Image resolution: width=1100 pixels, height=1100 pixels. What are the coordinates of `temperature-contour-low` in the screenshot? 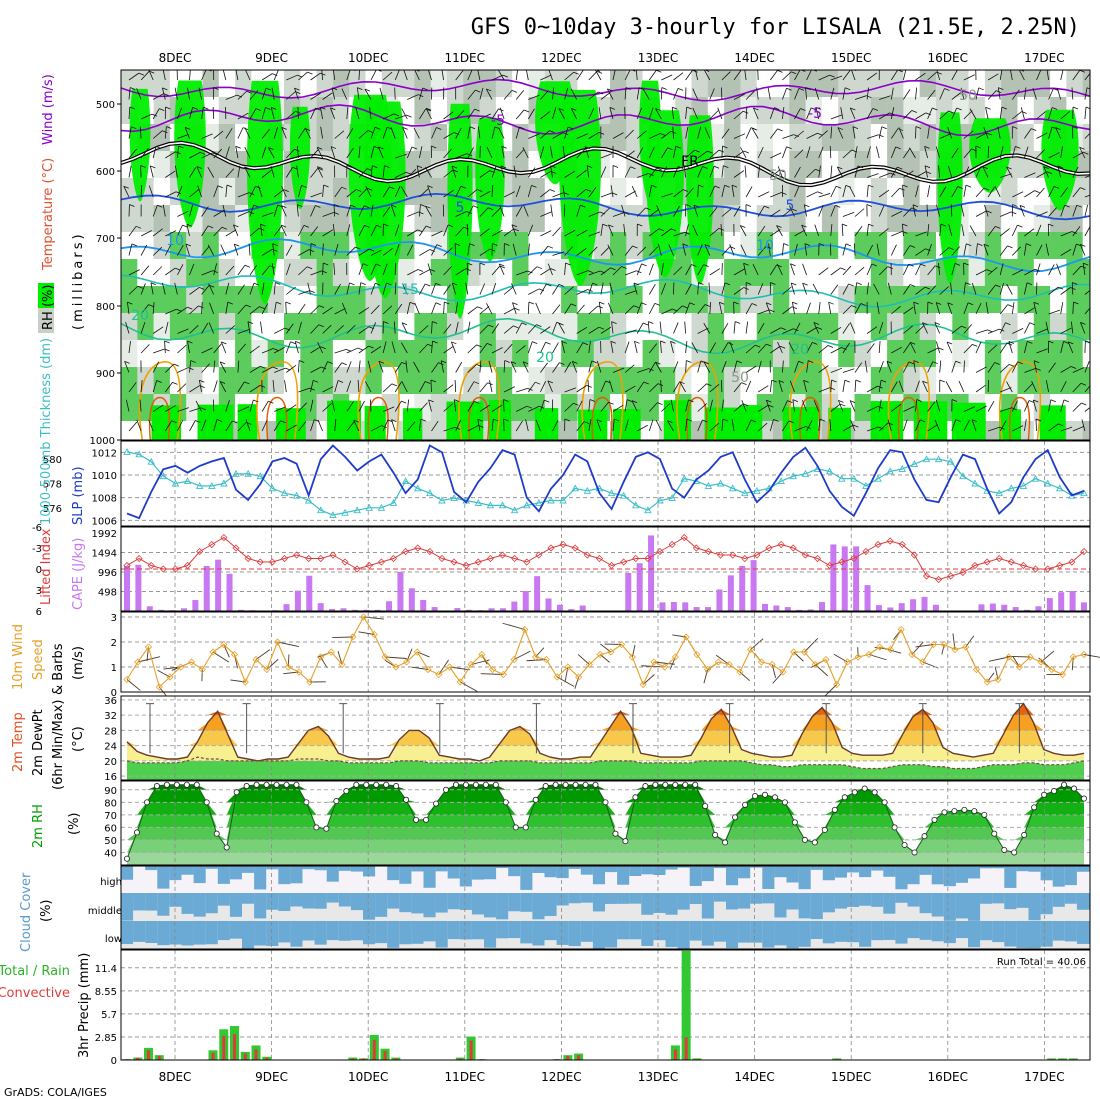 It's located at (1020, 400).